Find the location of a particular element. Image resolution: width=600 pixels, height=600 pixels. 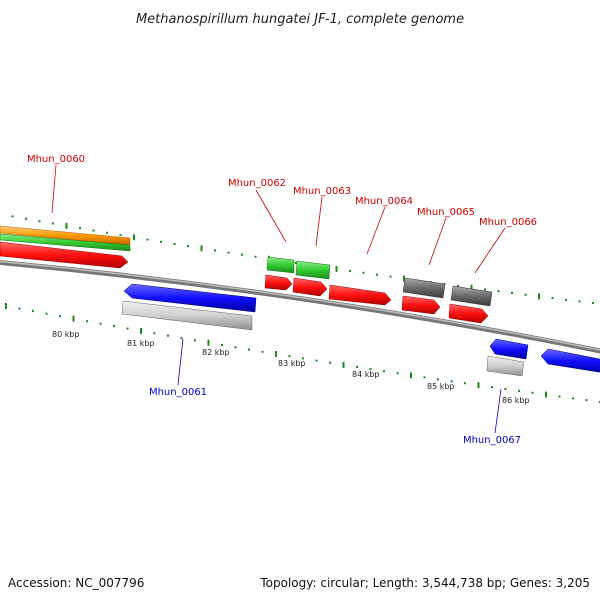

scale-label: 83 kbp is located at coordinates (292, 363).